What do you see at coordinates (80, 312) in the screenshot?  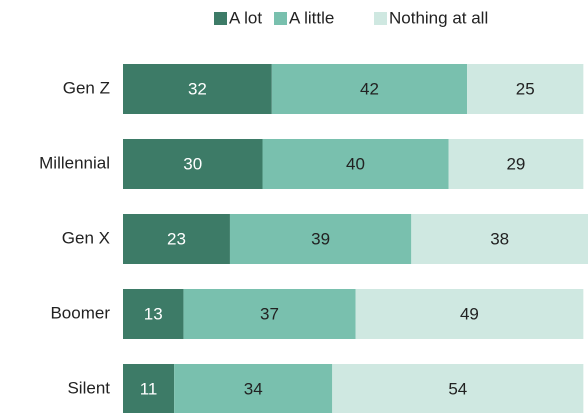 I see `category-label: Boomer` at bounding box center [80, 312].